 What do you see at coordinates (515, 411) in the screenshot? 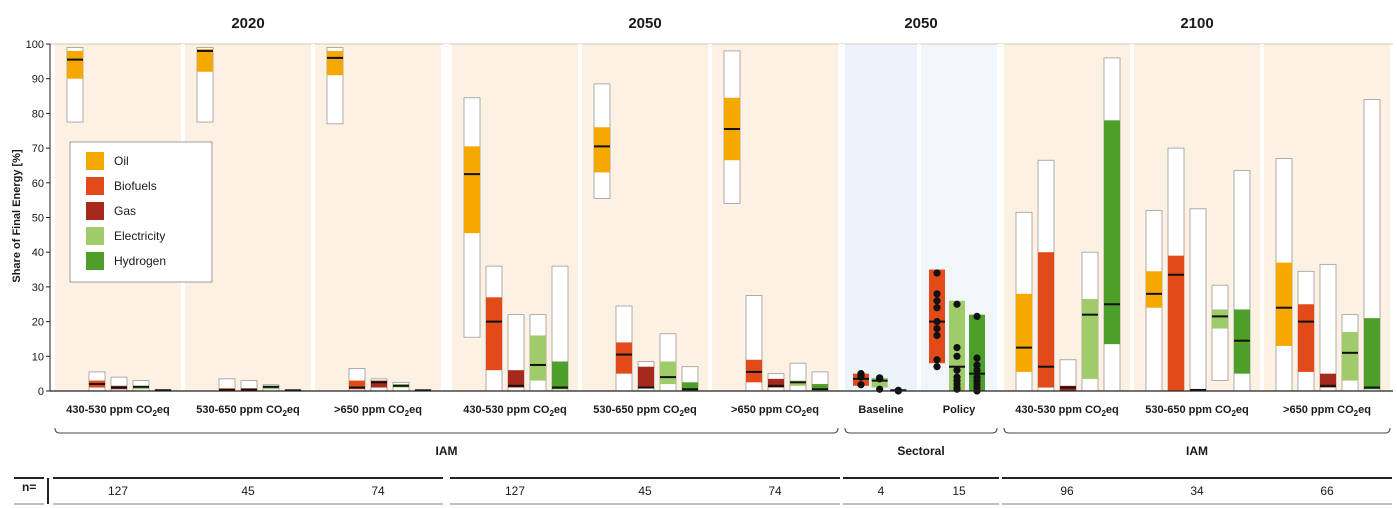
I see `x-label-3: 430-530 ppm CO2eq` at bounding box center [515, 411].